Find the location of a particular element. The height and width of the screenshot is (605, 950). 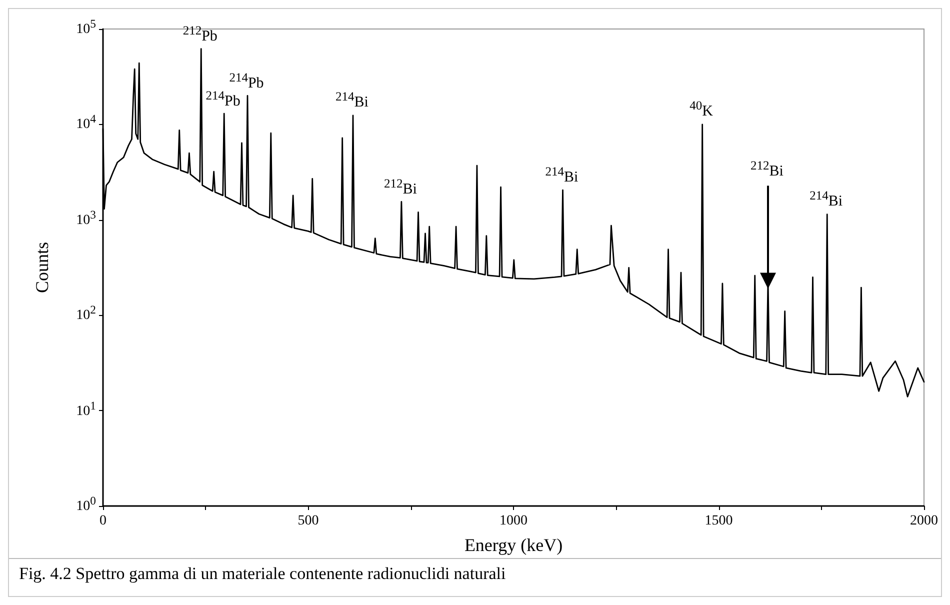

y-axis-title: Counts is located at coordinates (42, 268).